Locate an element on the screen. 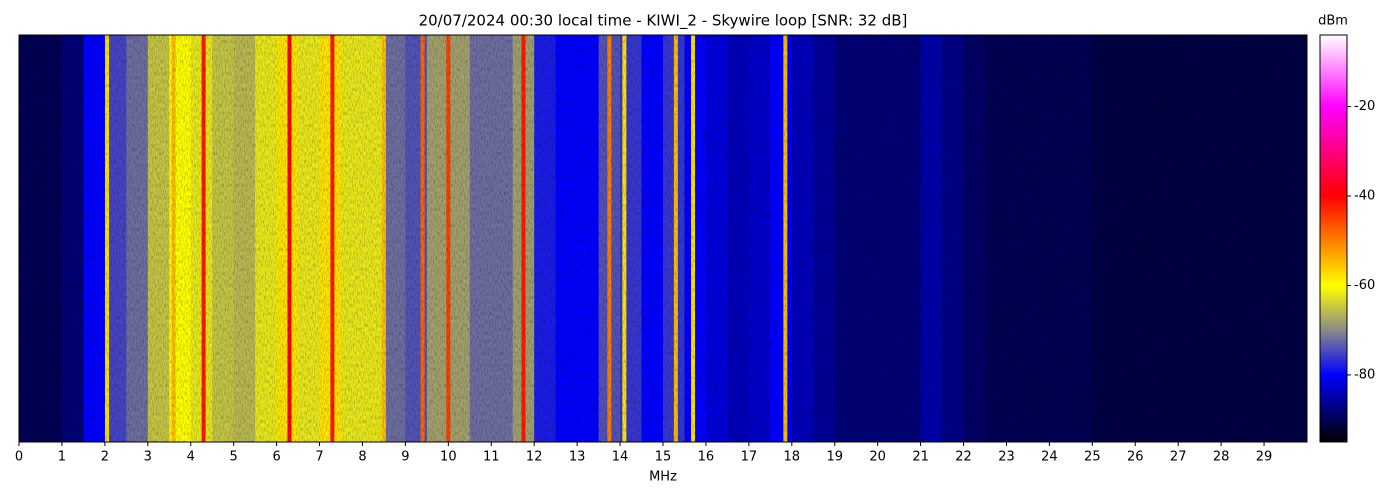 This screenshot has width=1400, height=500. x-tick-label: 21 is located at coordinates (920, 457).